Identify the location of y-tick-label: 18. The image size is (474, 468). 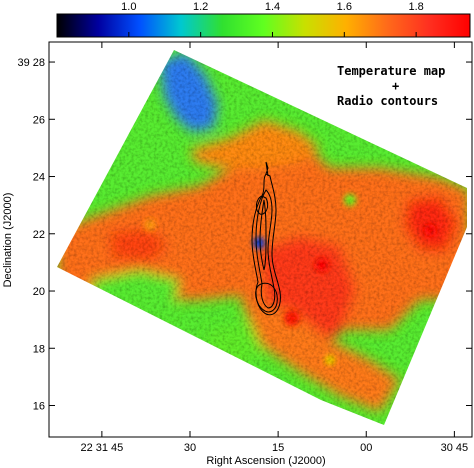
(39, 349).